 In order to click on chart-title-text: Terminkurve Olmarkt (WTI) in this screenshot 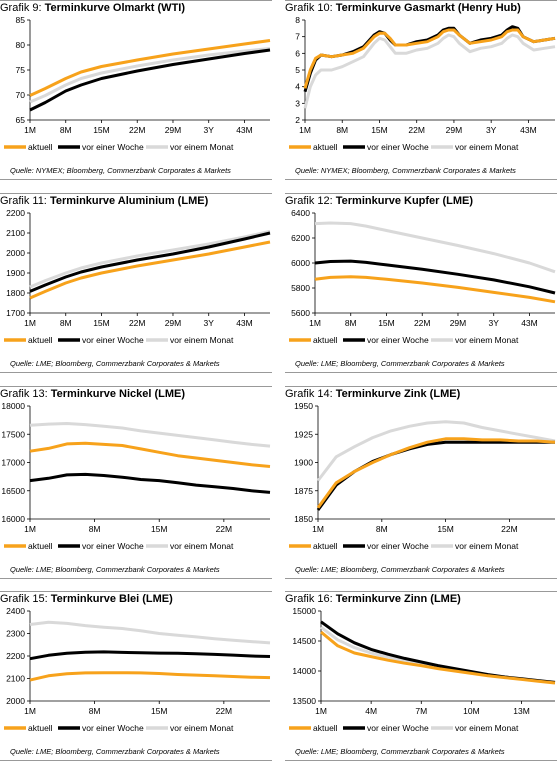, I will do `click(115, 8)`.